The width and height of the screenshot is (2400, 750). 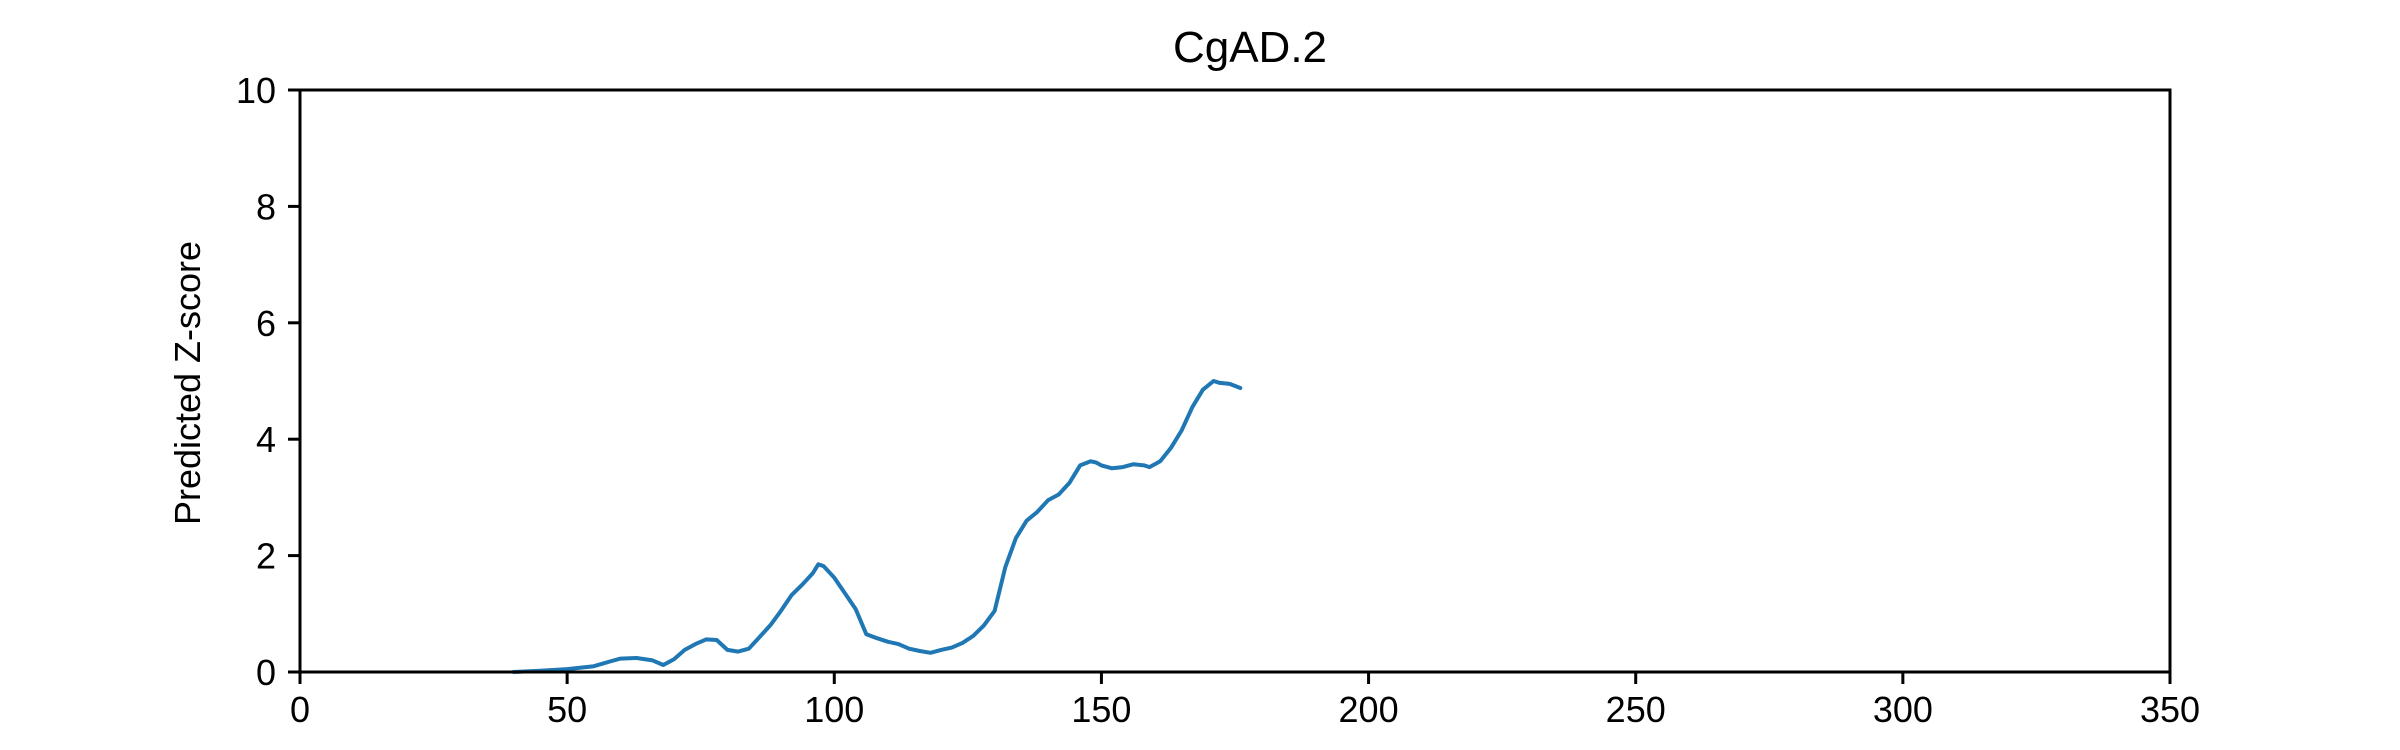 I want to click on x-tick-label: 300, so click(x=1903, y=709).